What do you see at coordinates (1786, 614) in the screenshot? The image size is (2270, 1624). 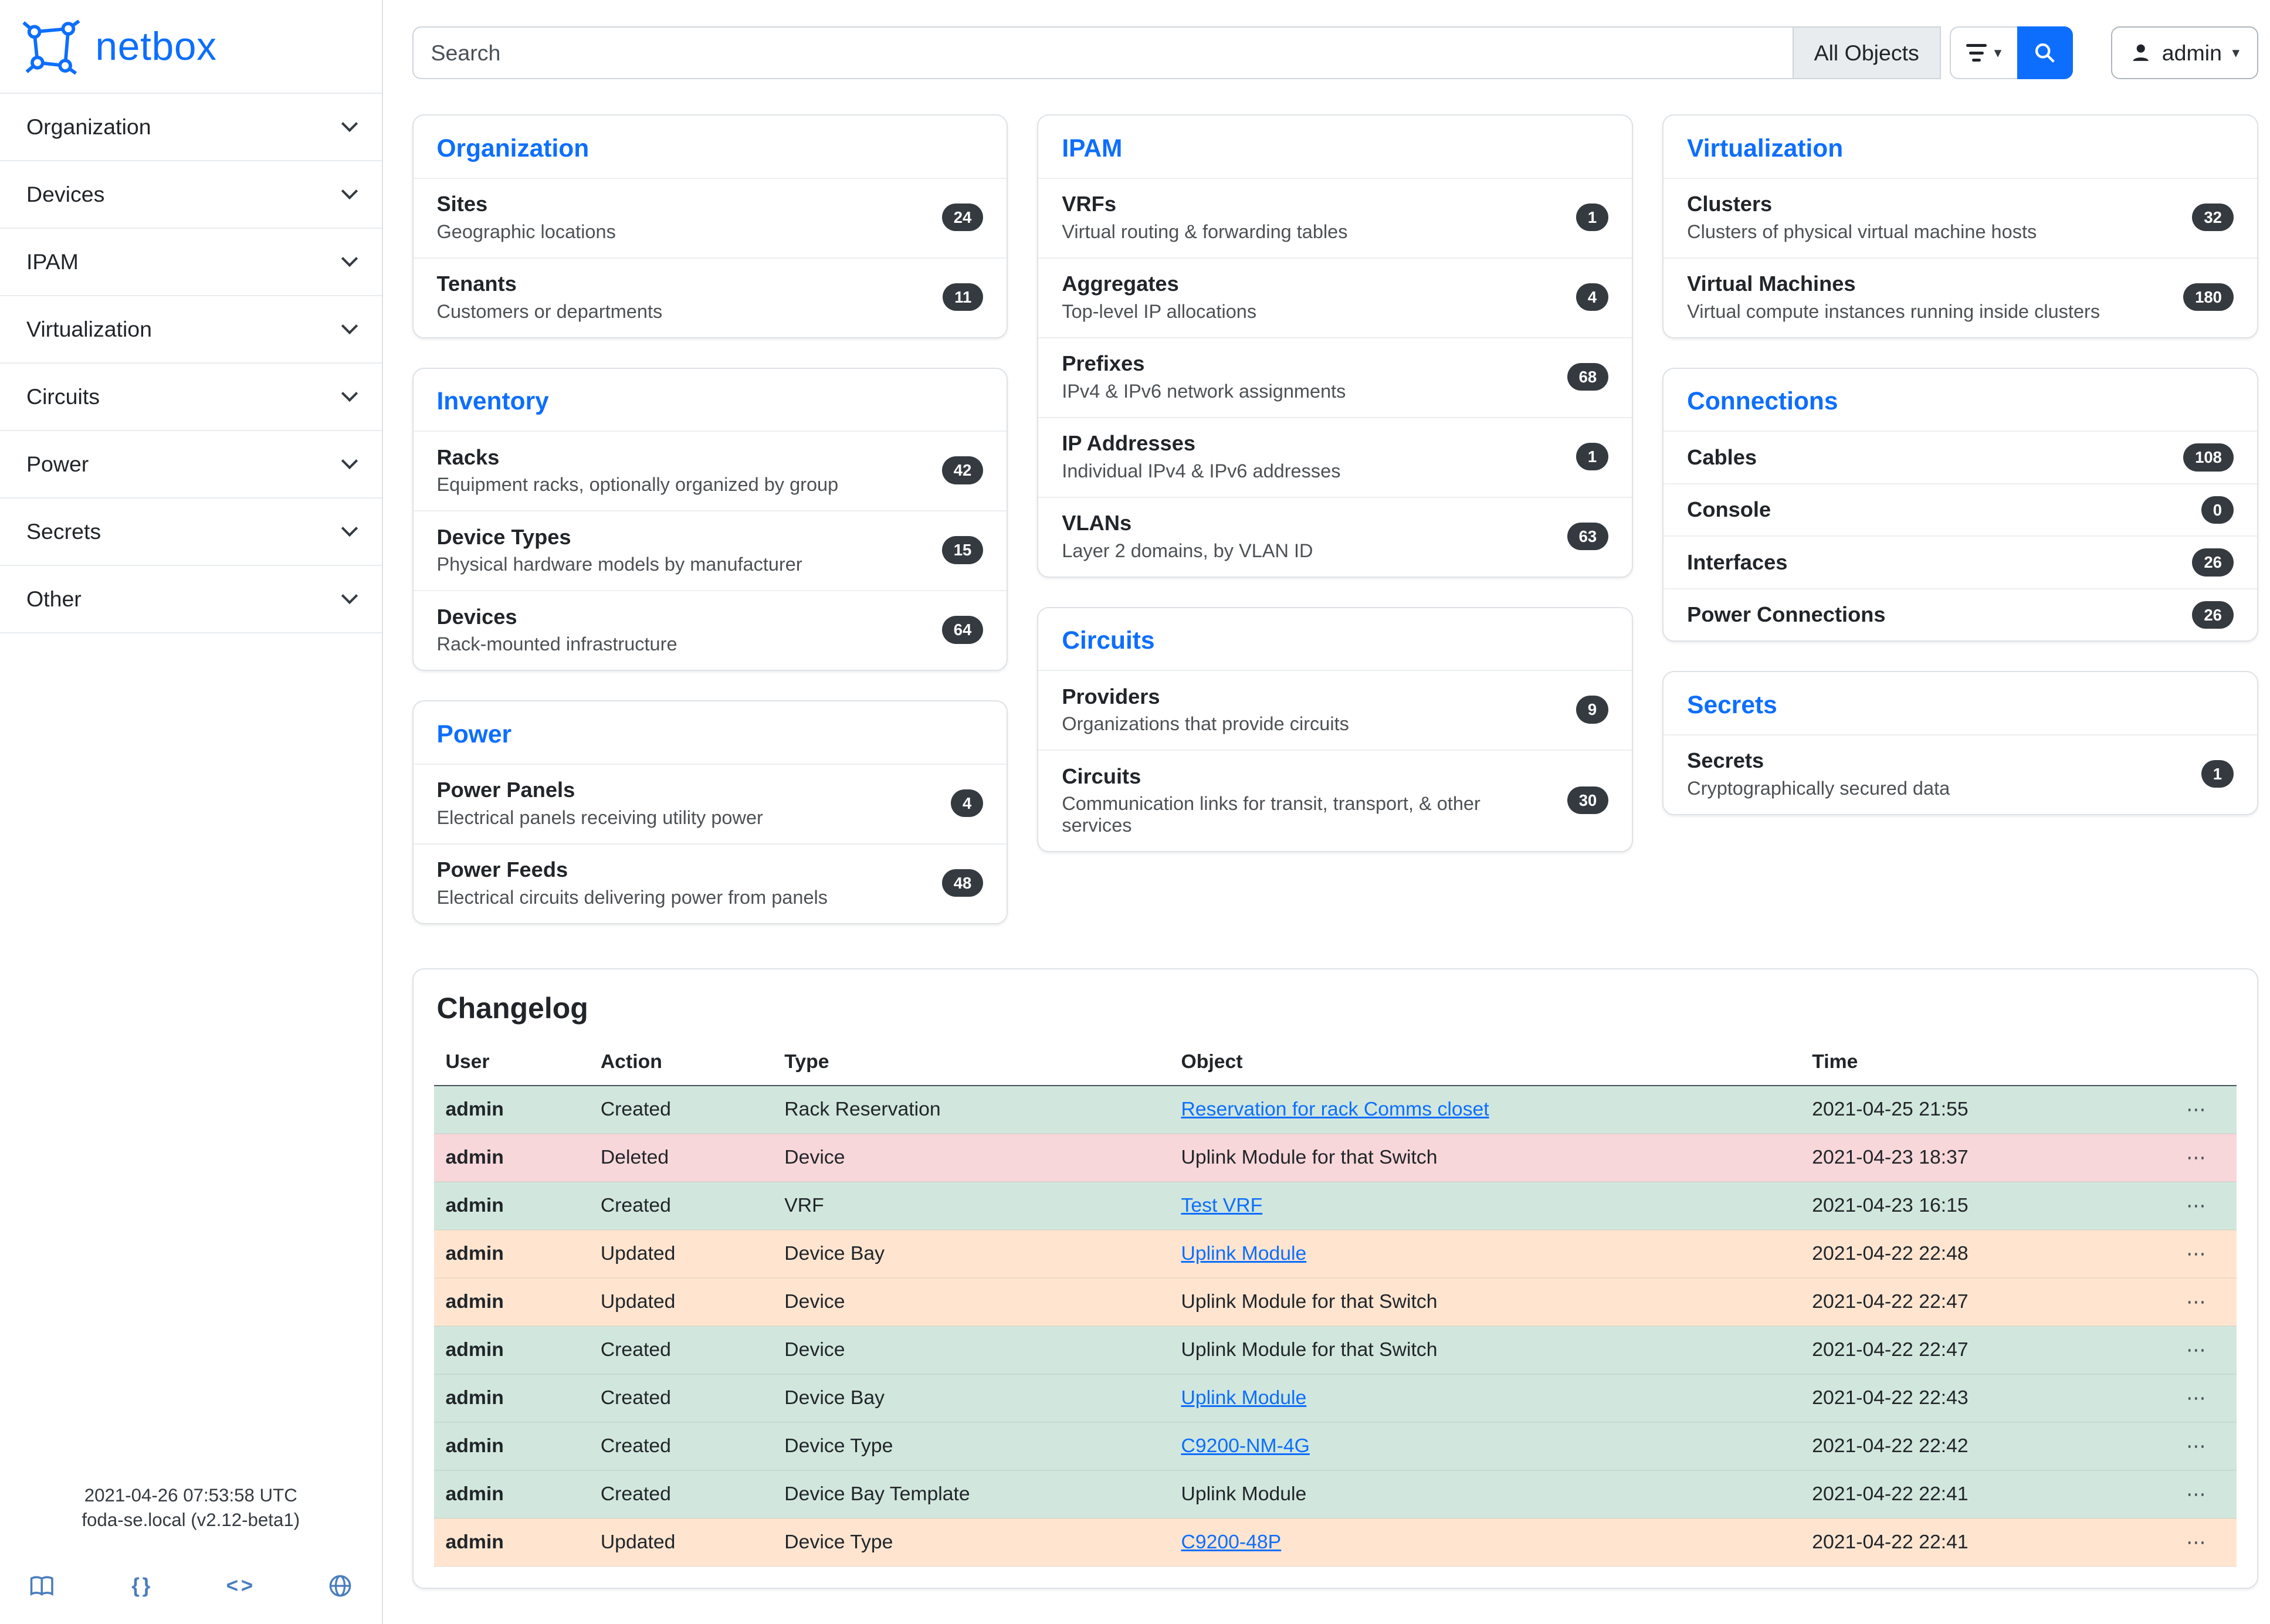 I see `item-link: Power Connections` at bounding box center [1786, 614].